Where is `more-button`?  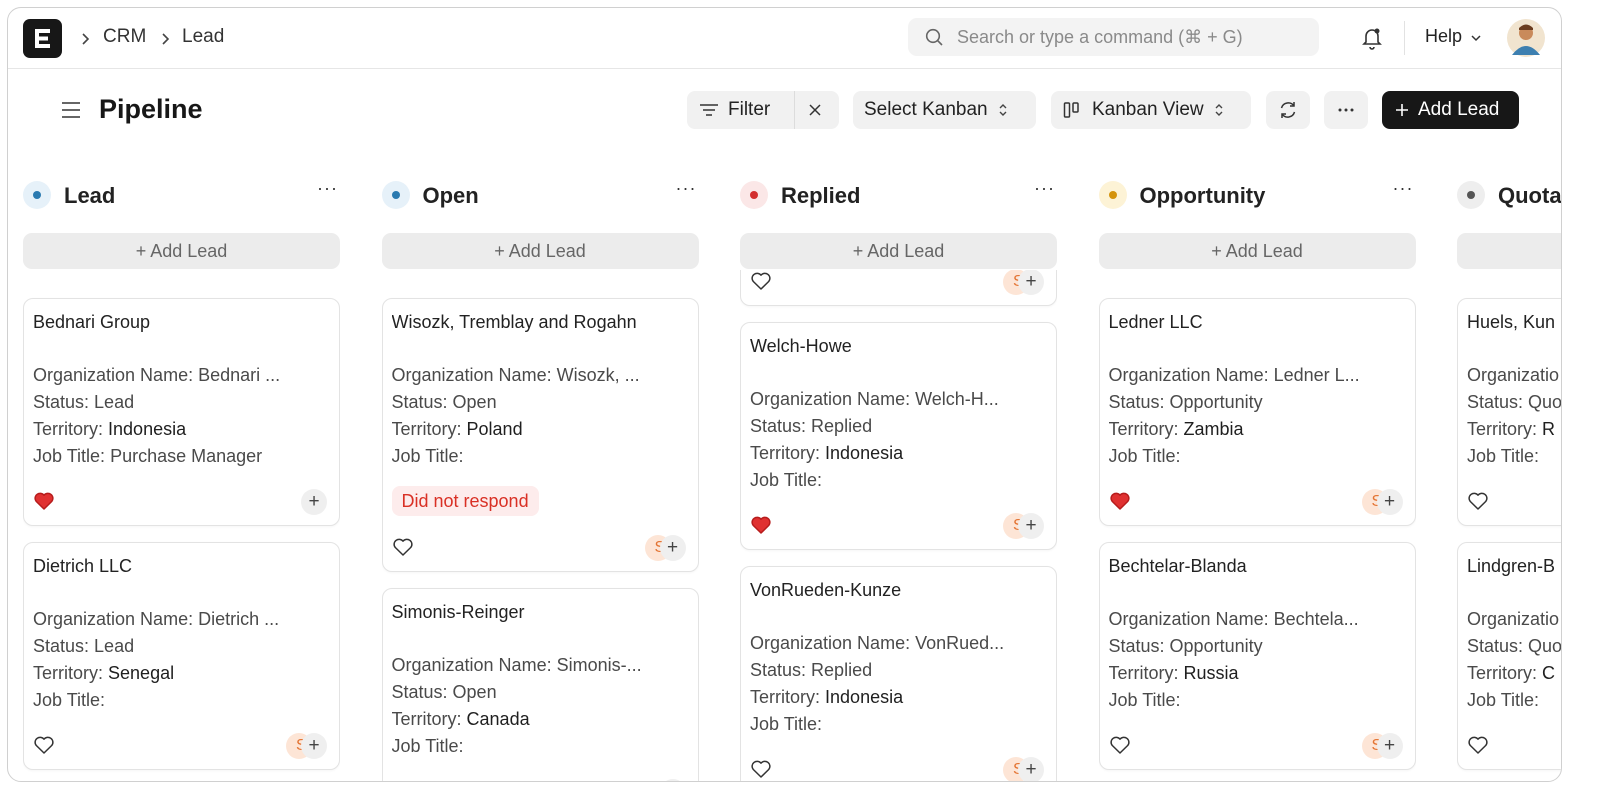 more-button is located at coordinates (1346, 110).